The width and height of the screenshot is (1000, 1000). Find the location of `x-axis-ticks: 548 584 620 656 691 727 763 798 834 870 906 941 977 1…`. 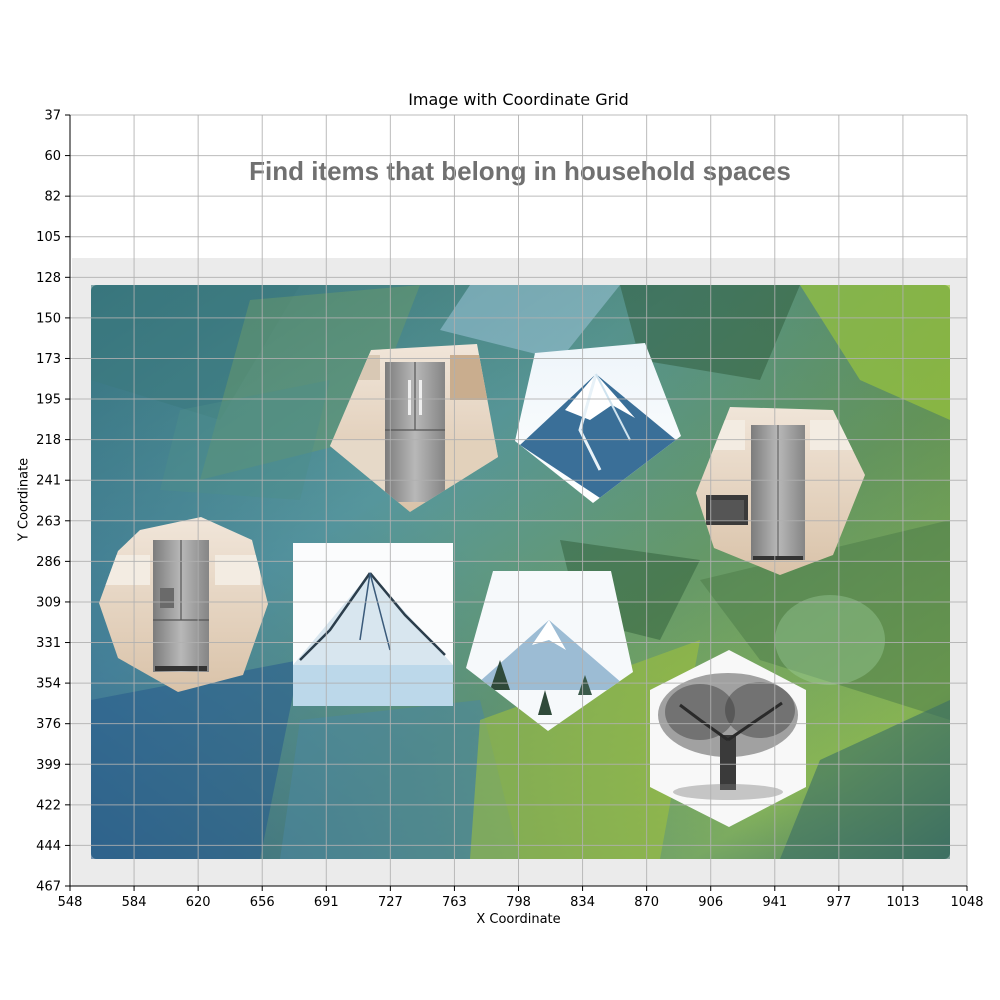

x-axis-ticks: 548 584 620 656 691 727 763 798 834 870 906 941 977 1… is located at coordinates (521, 898).